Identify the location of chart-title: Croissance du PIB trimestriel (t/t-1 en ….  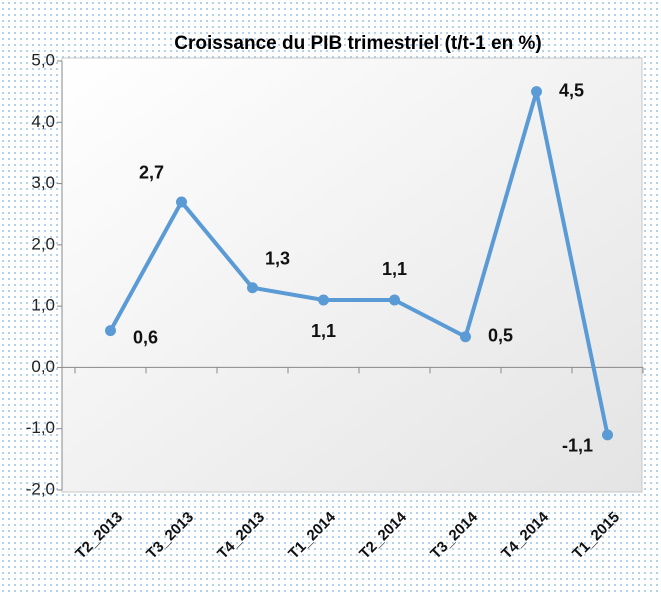
(357, 43).